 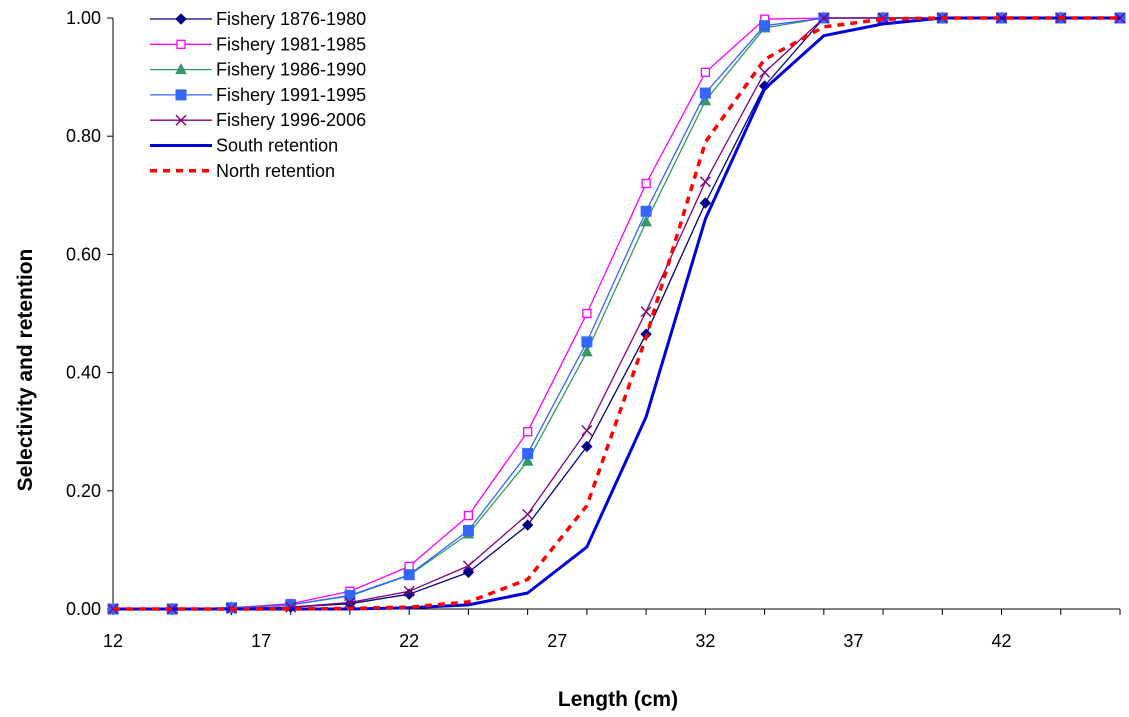 What do you see at coordinates (557, 641) in the screenshot?
I see `x-tick-label: 27` at bounding box center [557, 641].